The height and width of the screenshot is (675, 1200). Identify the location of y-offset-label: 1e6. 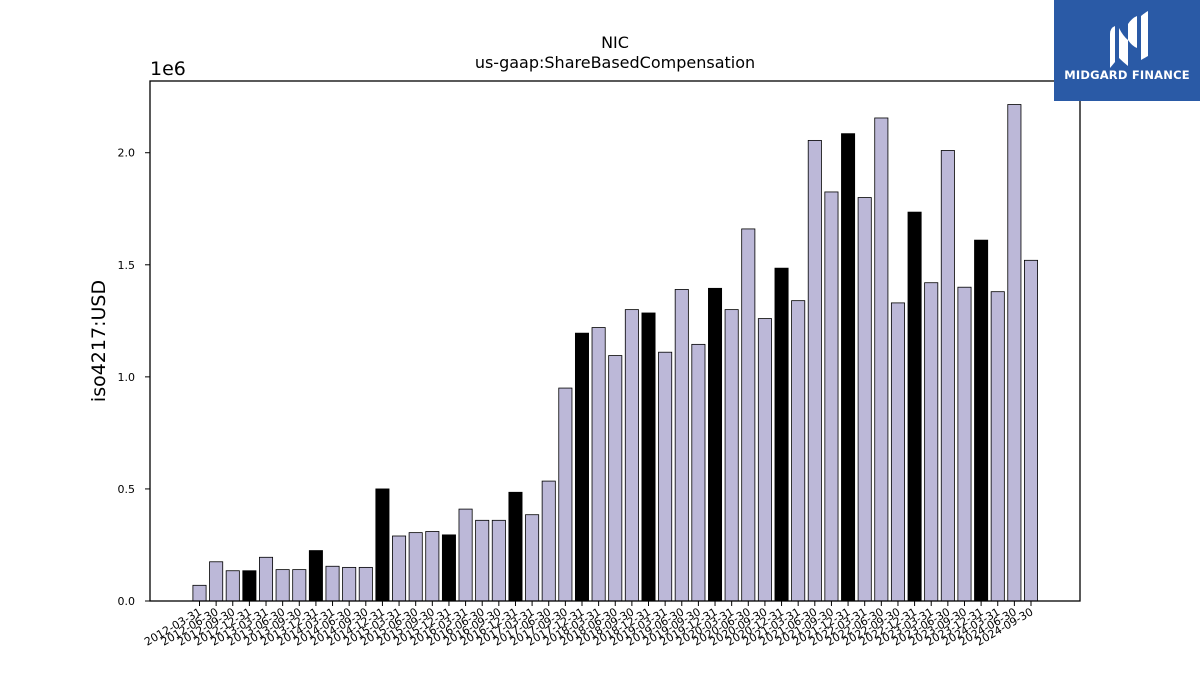
(168, 69).